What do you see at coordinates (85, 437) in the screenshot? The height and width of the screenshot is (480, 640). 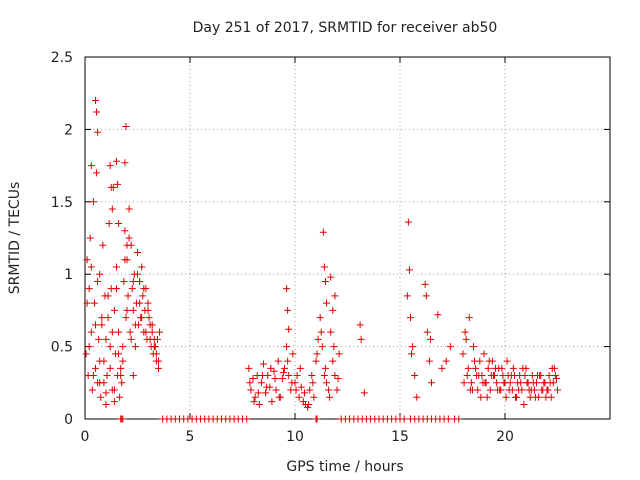 I see `x-tick-label: 0` at bounding box center [85, 437].